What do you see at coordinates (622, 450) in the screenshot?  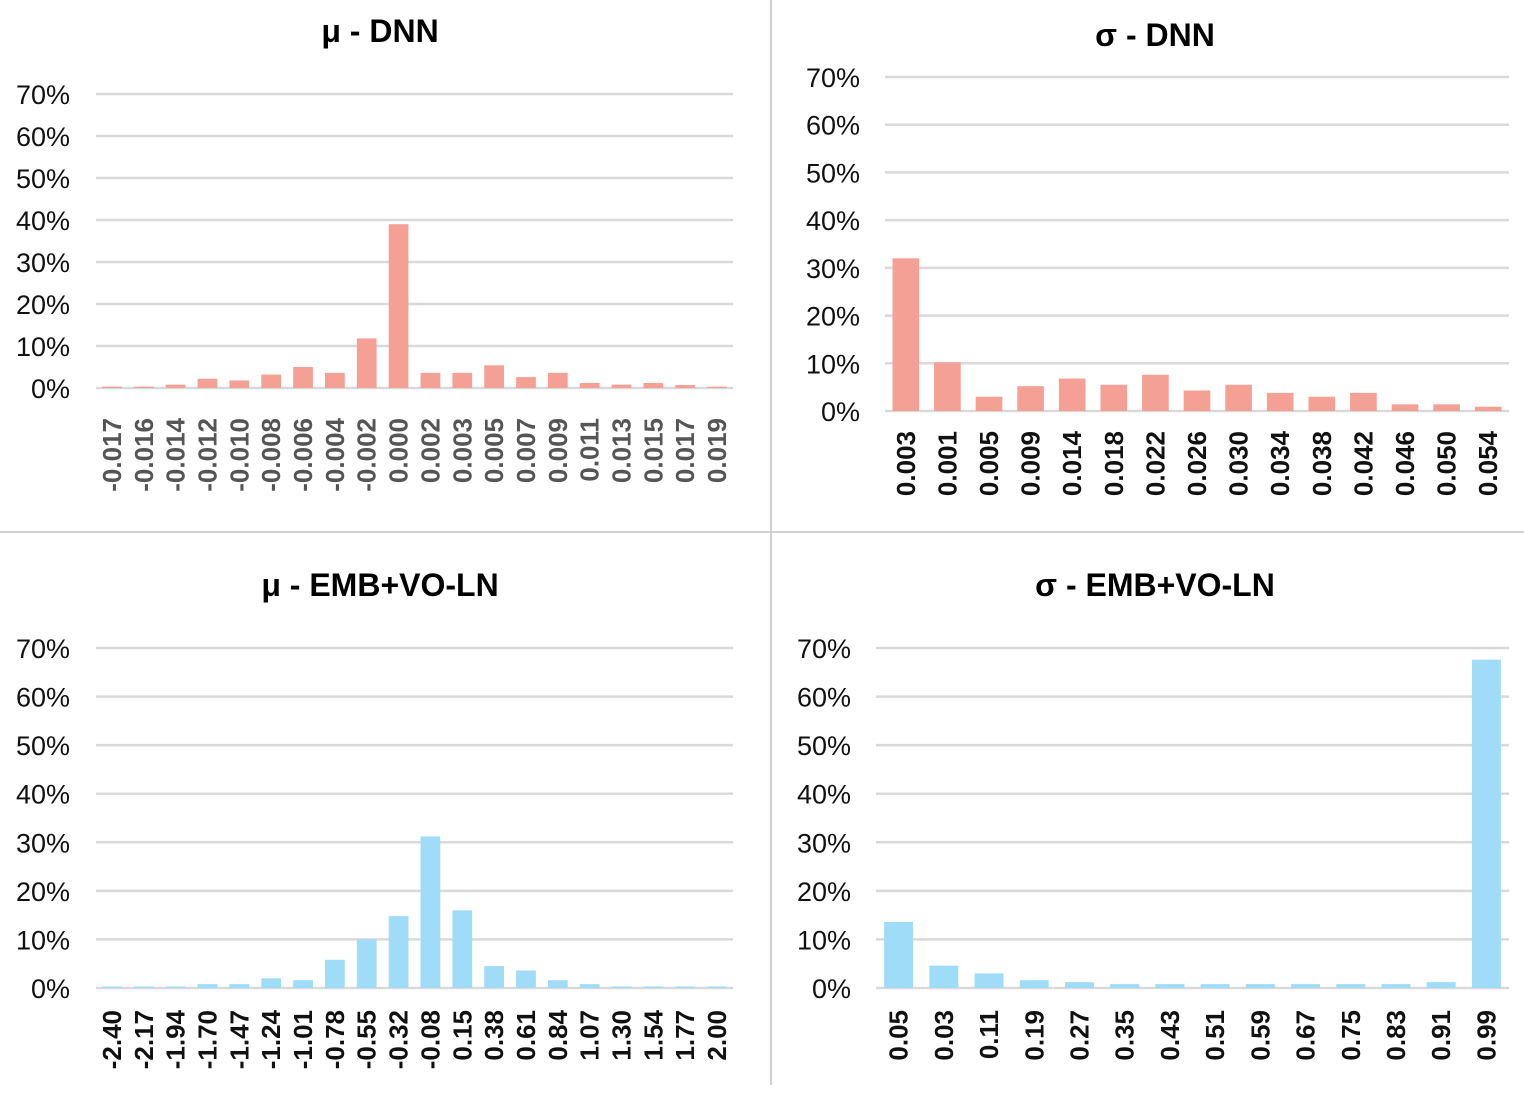 I see `x-tick-label: 0.013` at bounding box center [622, 450].